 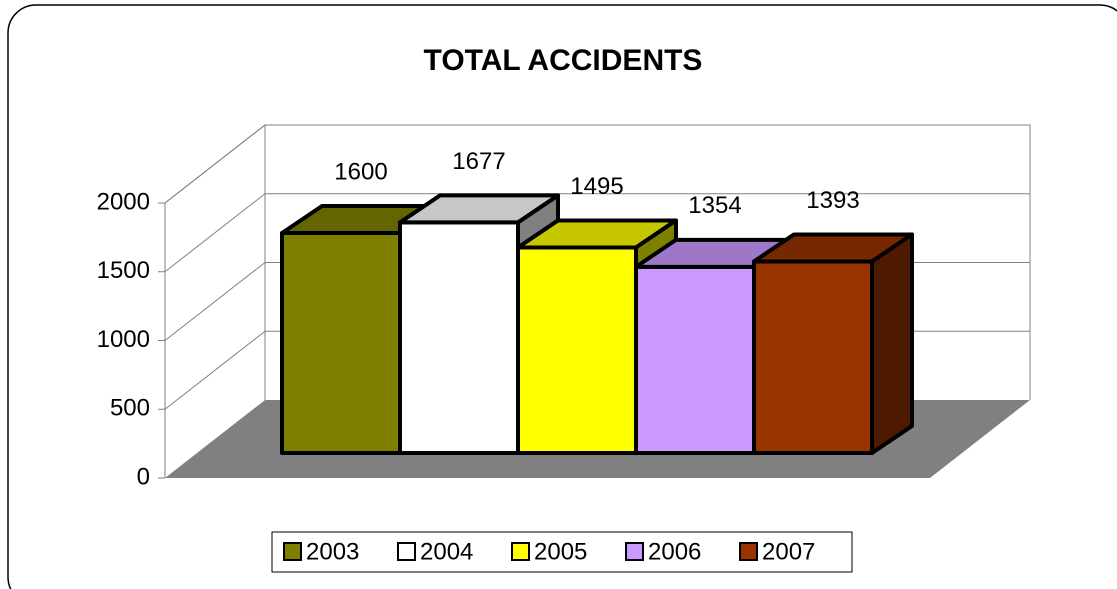 I want to click on y-tick-label: 500, so click(x=130, y=408).